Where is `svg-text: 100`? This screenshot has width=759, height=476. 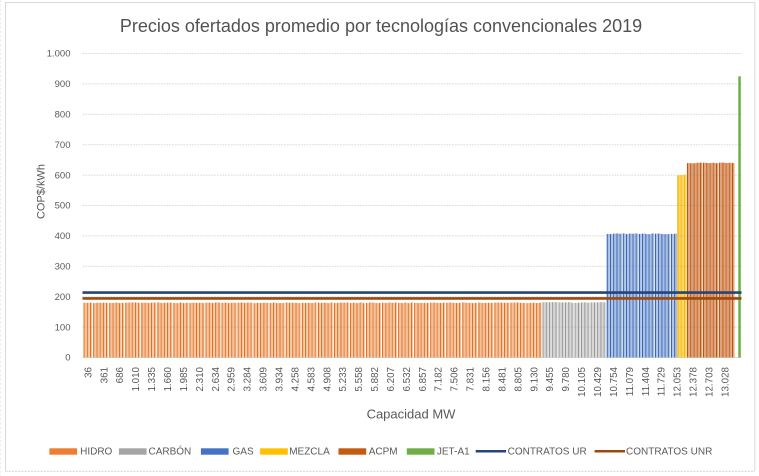
svg-text: 100 is located at coordinates (63, 327).